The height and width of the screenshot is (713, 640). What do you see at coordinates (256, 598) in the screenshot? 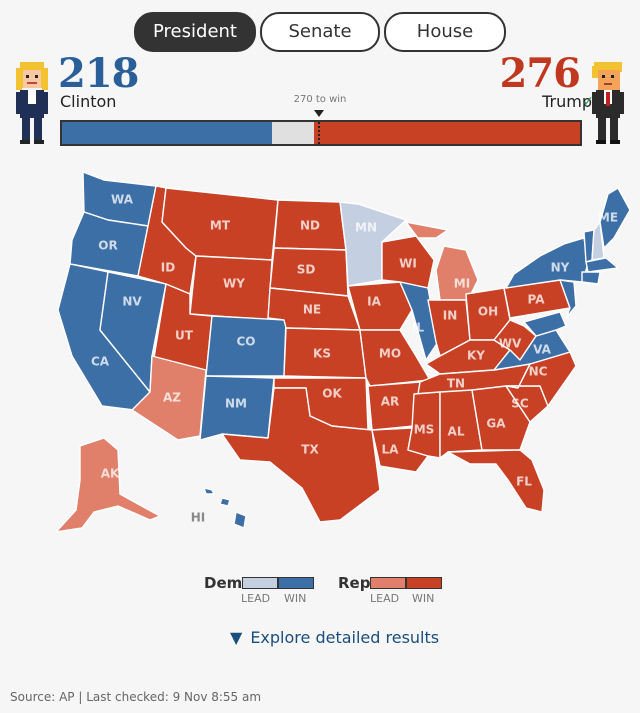
I see `legend-dem-lead-label: LEAD` at bounding box center [256, 598].